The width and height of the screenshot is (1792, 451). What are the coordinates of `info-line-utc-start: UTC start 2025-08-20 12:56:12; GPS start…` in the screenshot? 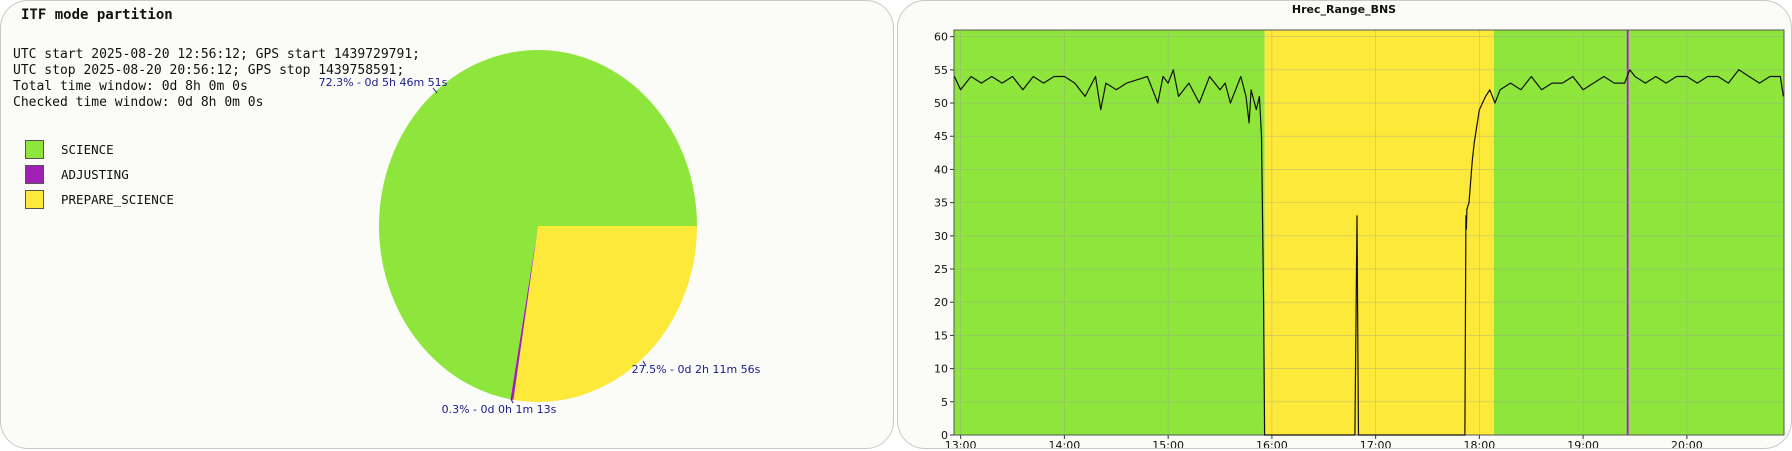 It's located at (216, 54).